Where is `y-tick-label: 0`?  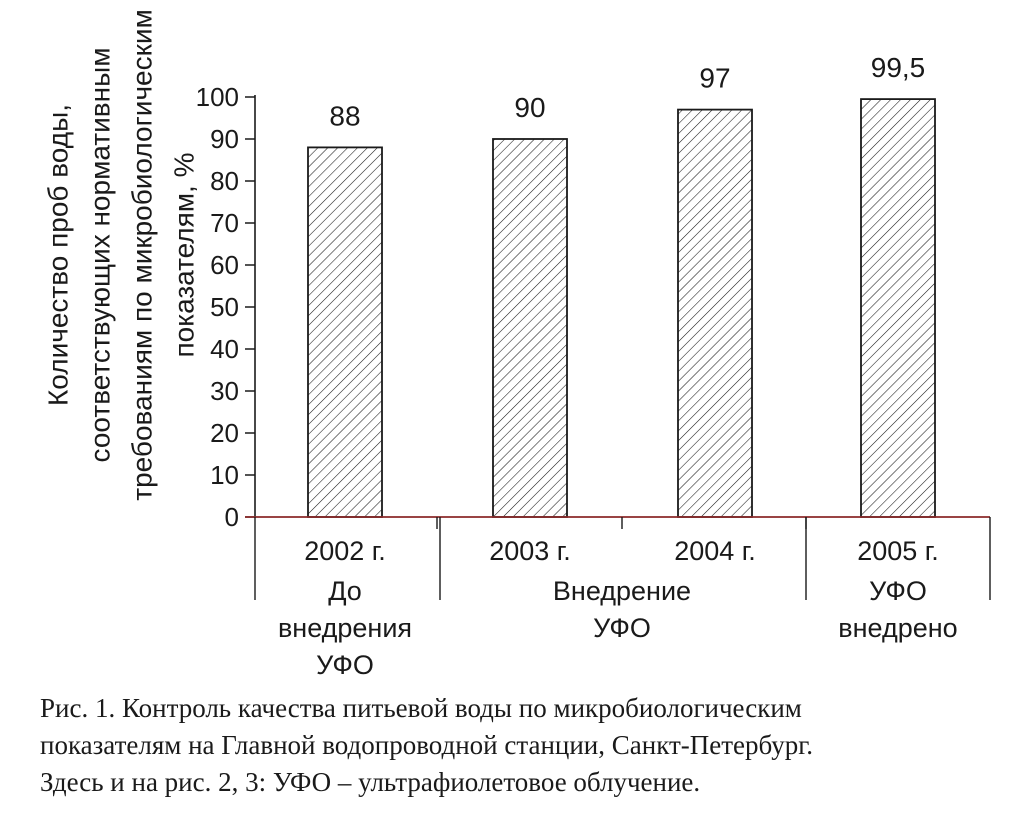 y-tick-label: 0 is located at coordinates (232, 517).